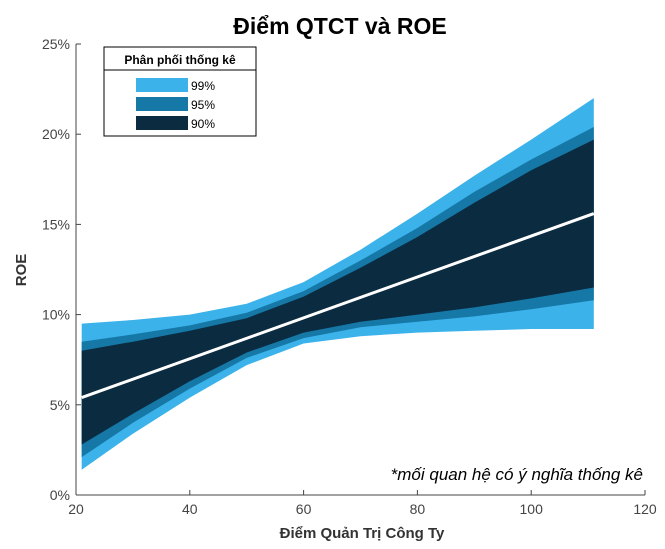 The image size is (665, 549). I want to click on y-tick-label: 0%, so click(60, 495).